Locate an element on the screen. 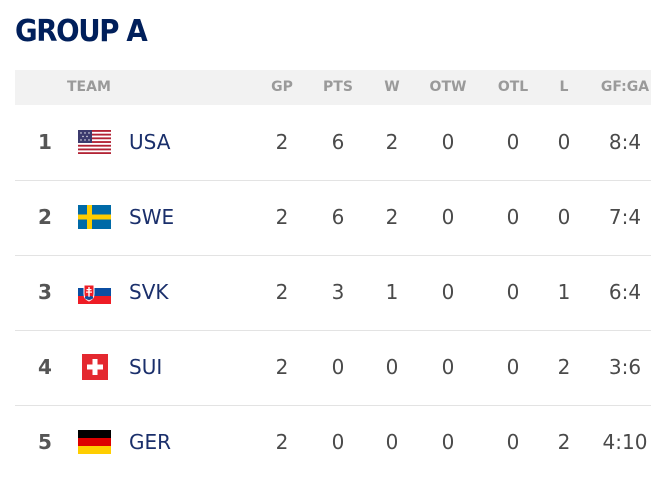 The image size is (665, 480). group-title: GROUP A is located at coordinates (81, 31).